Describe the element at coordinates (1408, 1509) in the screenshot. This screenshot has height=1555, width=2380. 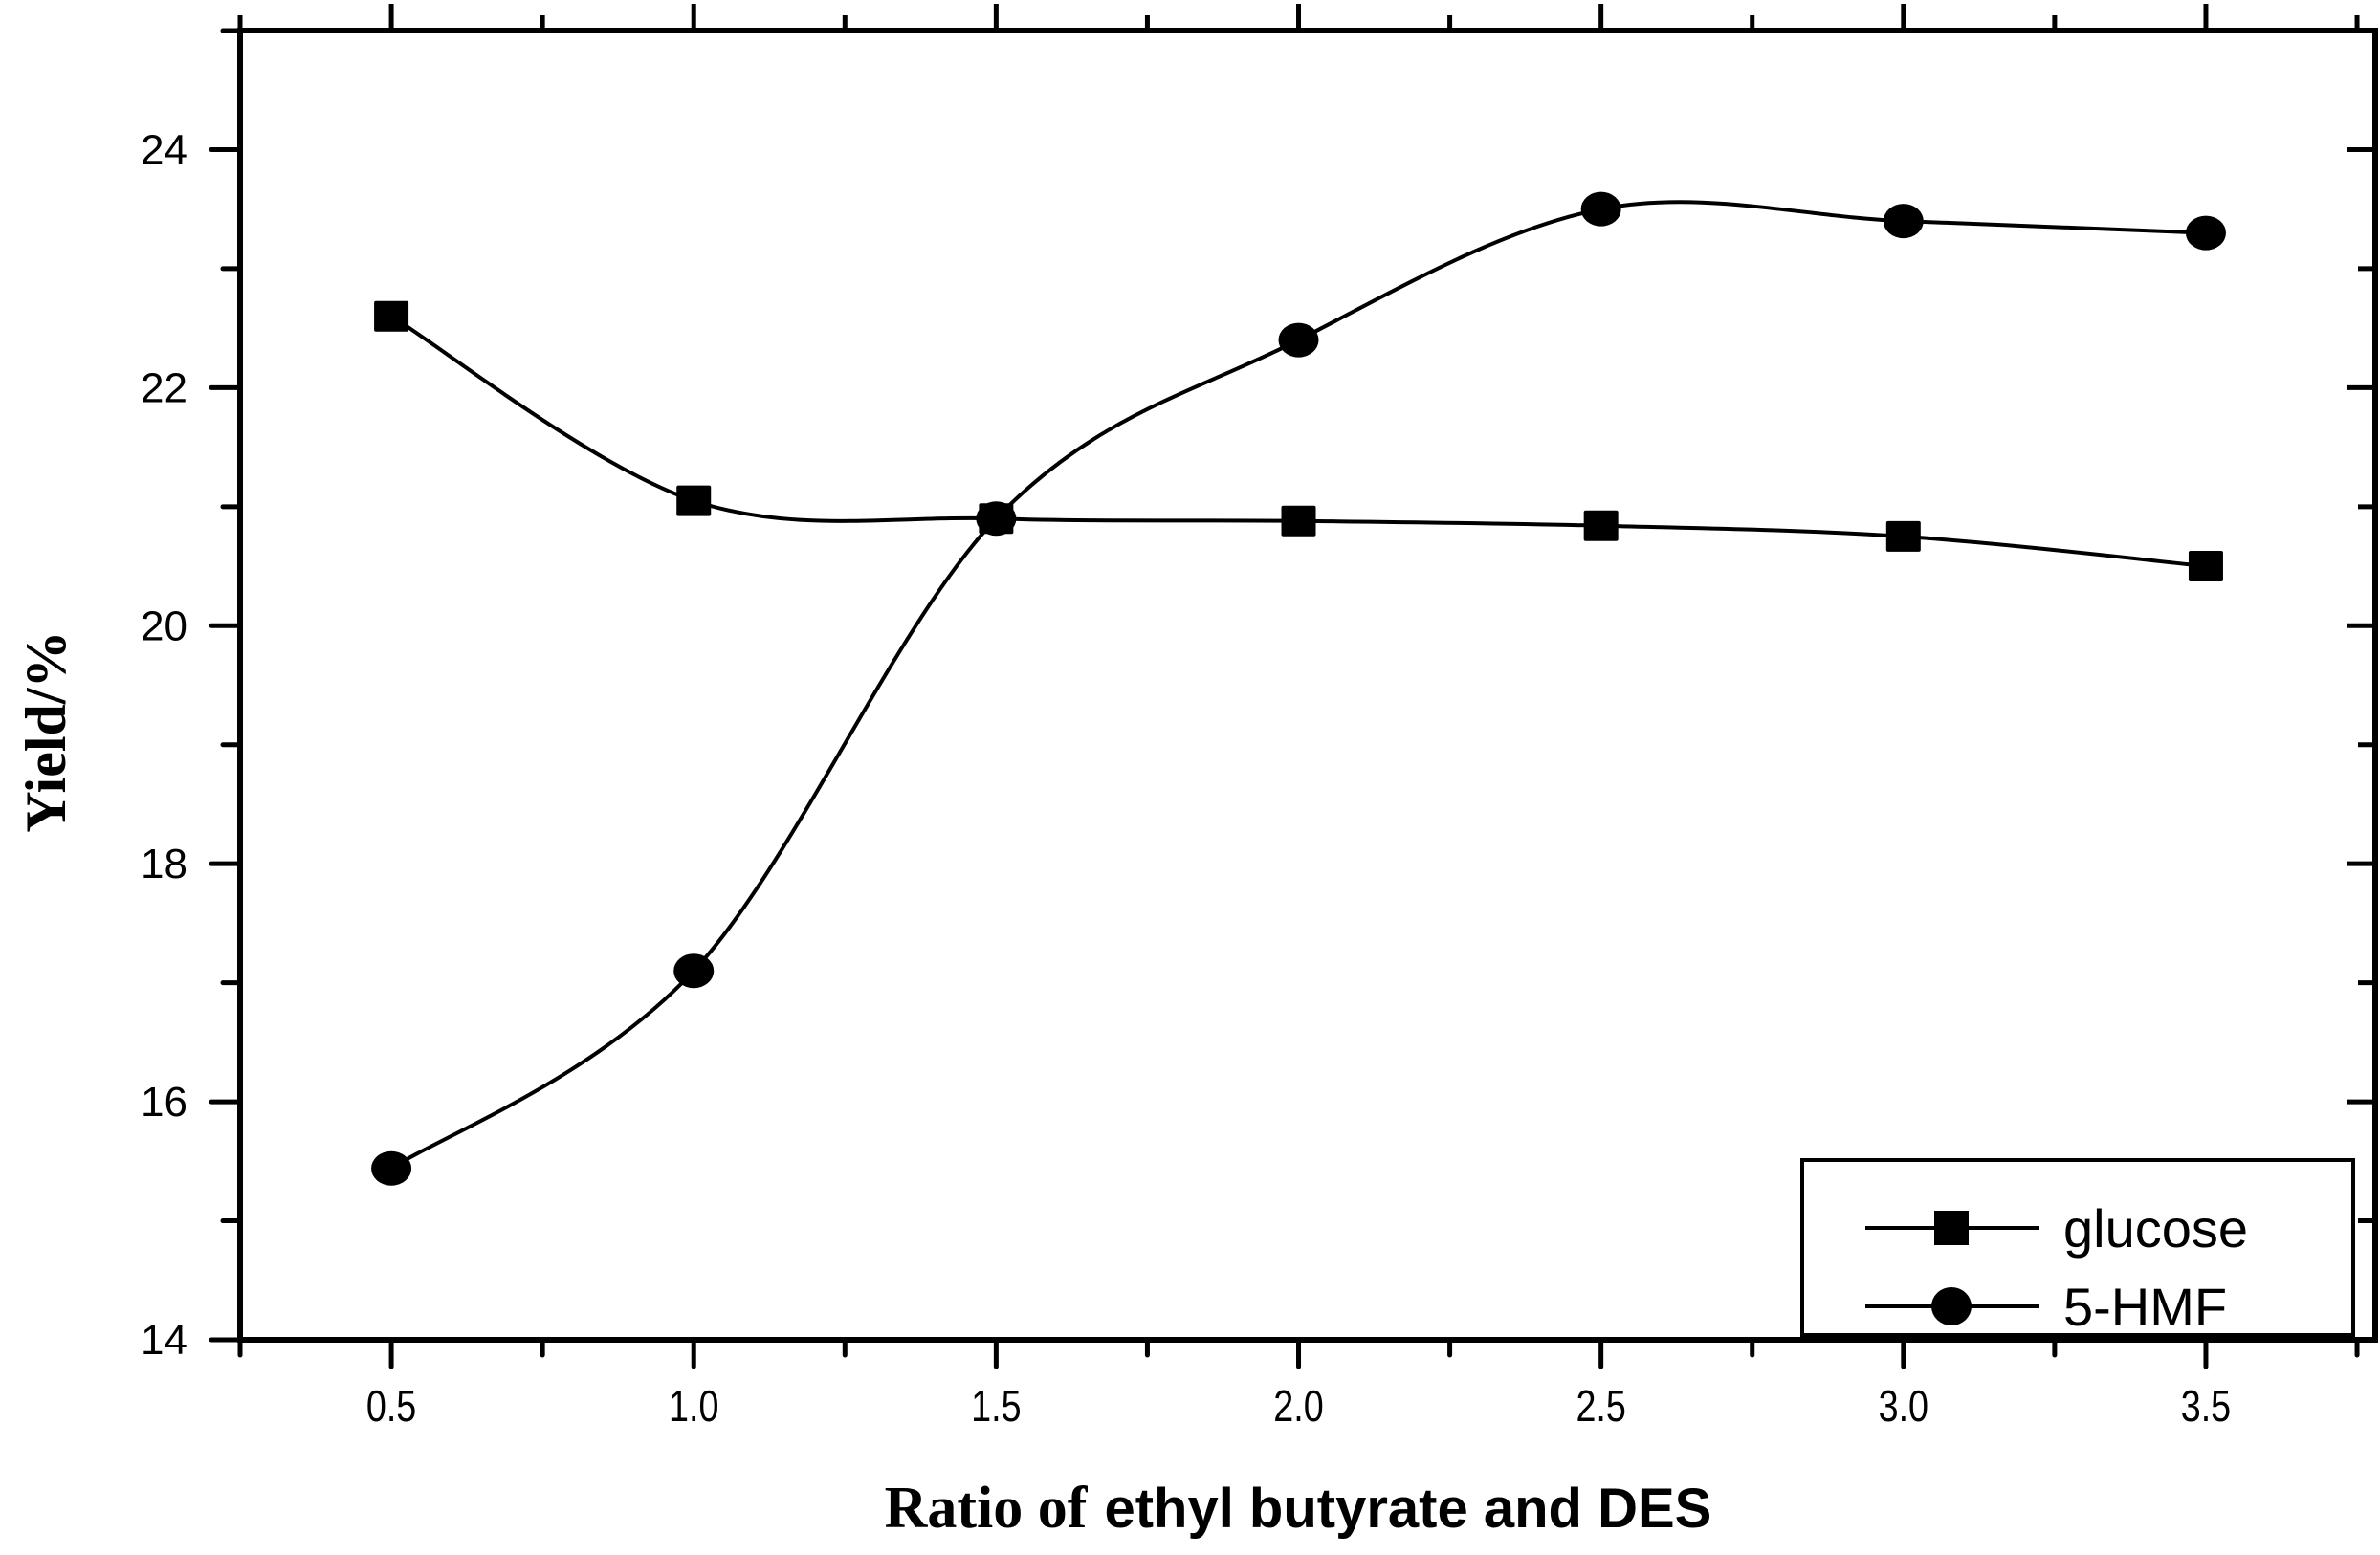
I see `x-axis-title-part-2: ethyl butyrate and DES` at that location.